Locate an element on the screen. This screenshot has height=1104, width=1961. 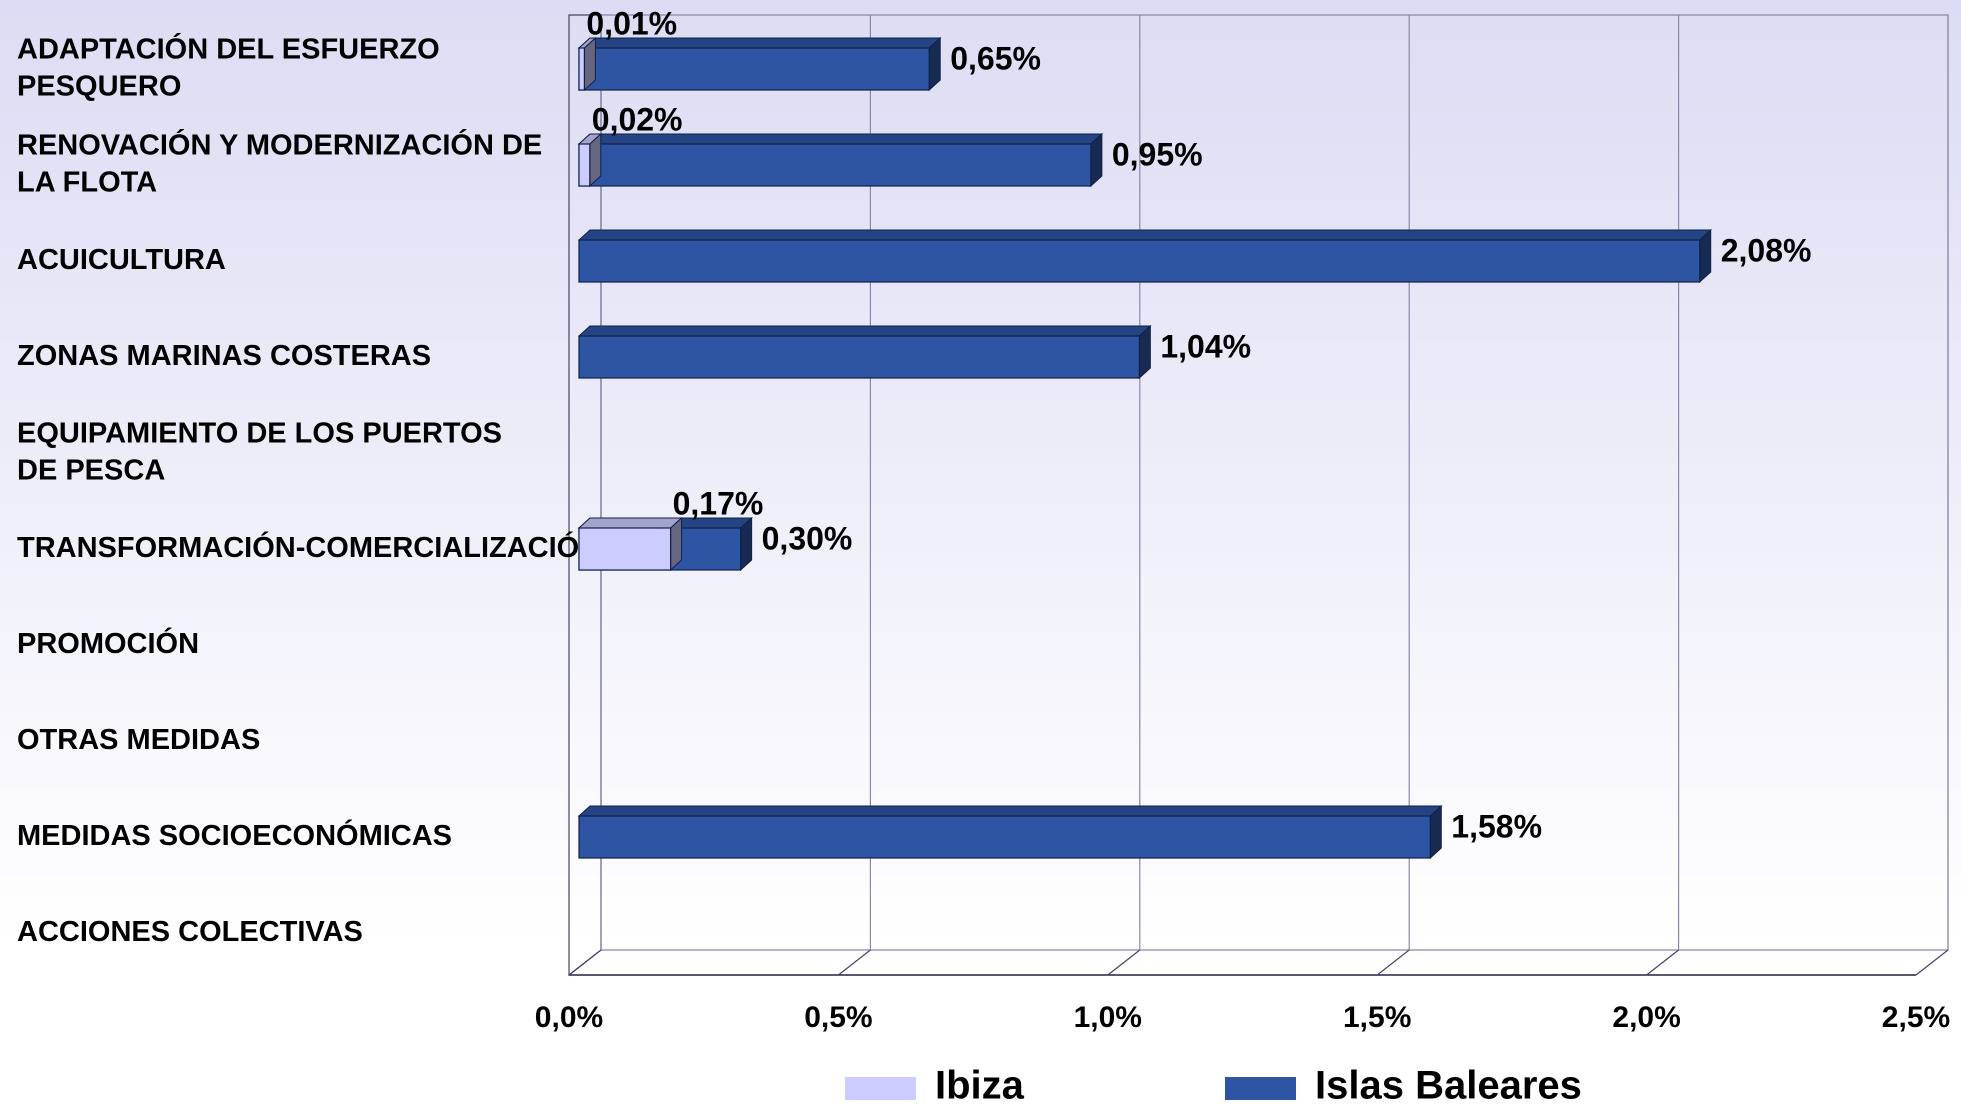
category-label: EQUIPAMIENTO DE LOS PUERTOS DE PESCA is located at coordinates (259, 451).